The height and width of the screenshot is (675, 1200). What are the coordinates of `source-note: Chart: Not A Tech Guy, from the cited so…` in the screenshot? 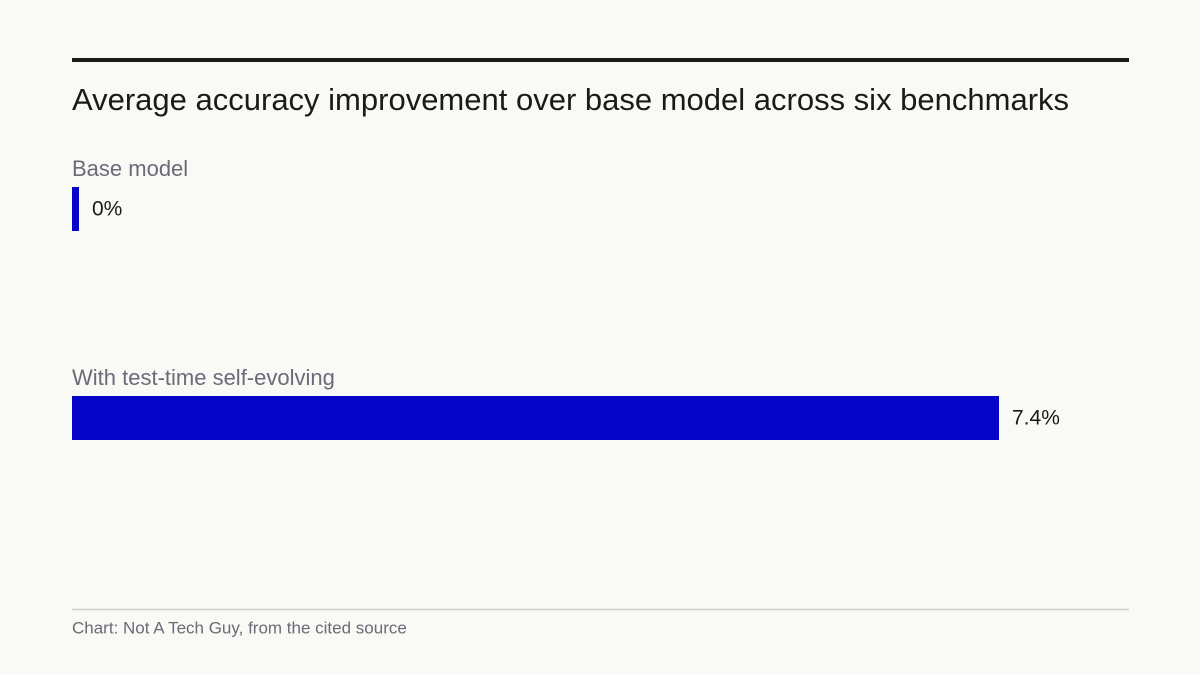 It's located at (239, 627).